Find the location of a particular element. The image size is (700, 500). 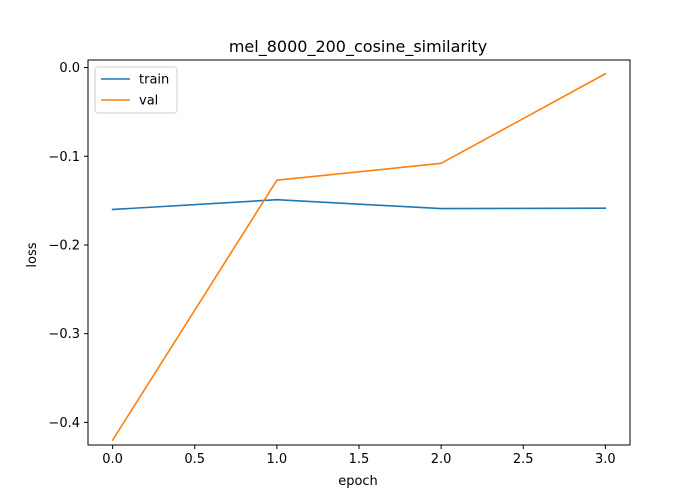

x-axis-label: epoch is located at coordinates (358, 481).